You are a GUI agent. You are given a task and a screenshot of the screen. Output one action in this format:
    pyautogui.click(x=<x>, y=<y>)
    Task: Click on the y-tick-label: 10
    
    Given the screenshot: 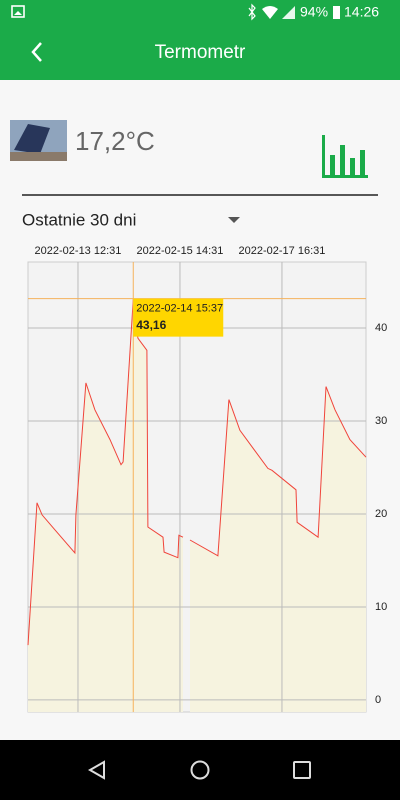 What is the action you would take?
    pyautogui.click(x=381, y=607)
    